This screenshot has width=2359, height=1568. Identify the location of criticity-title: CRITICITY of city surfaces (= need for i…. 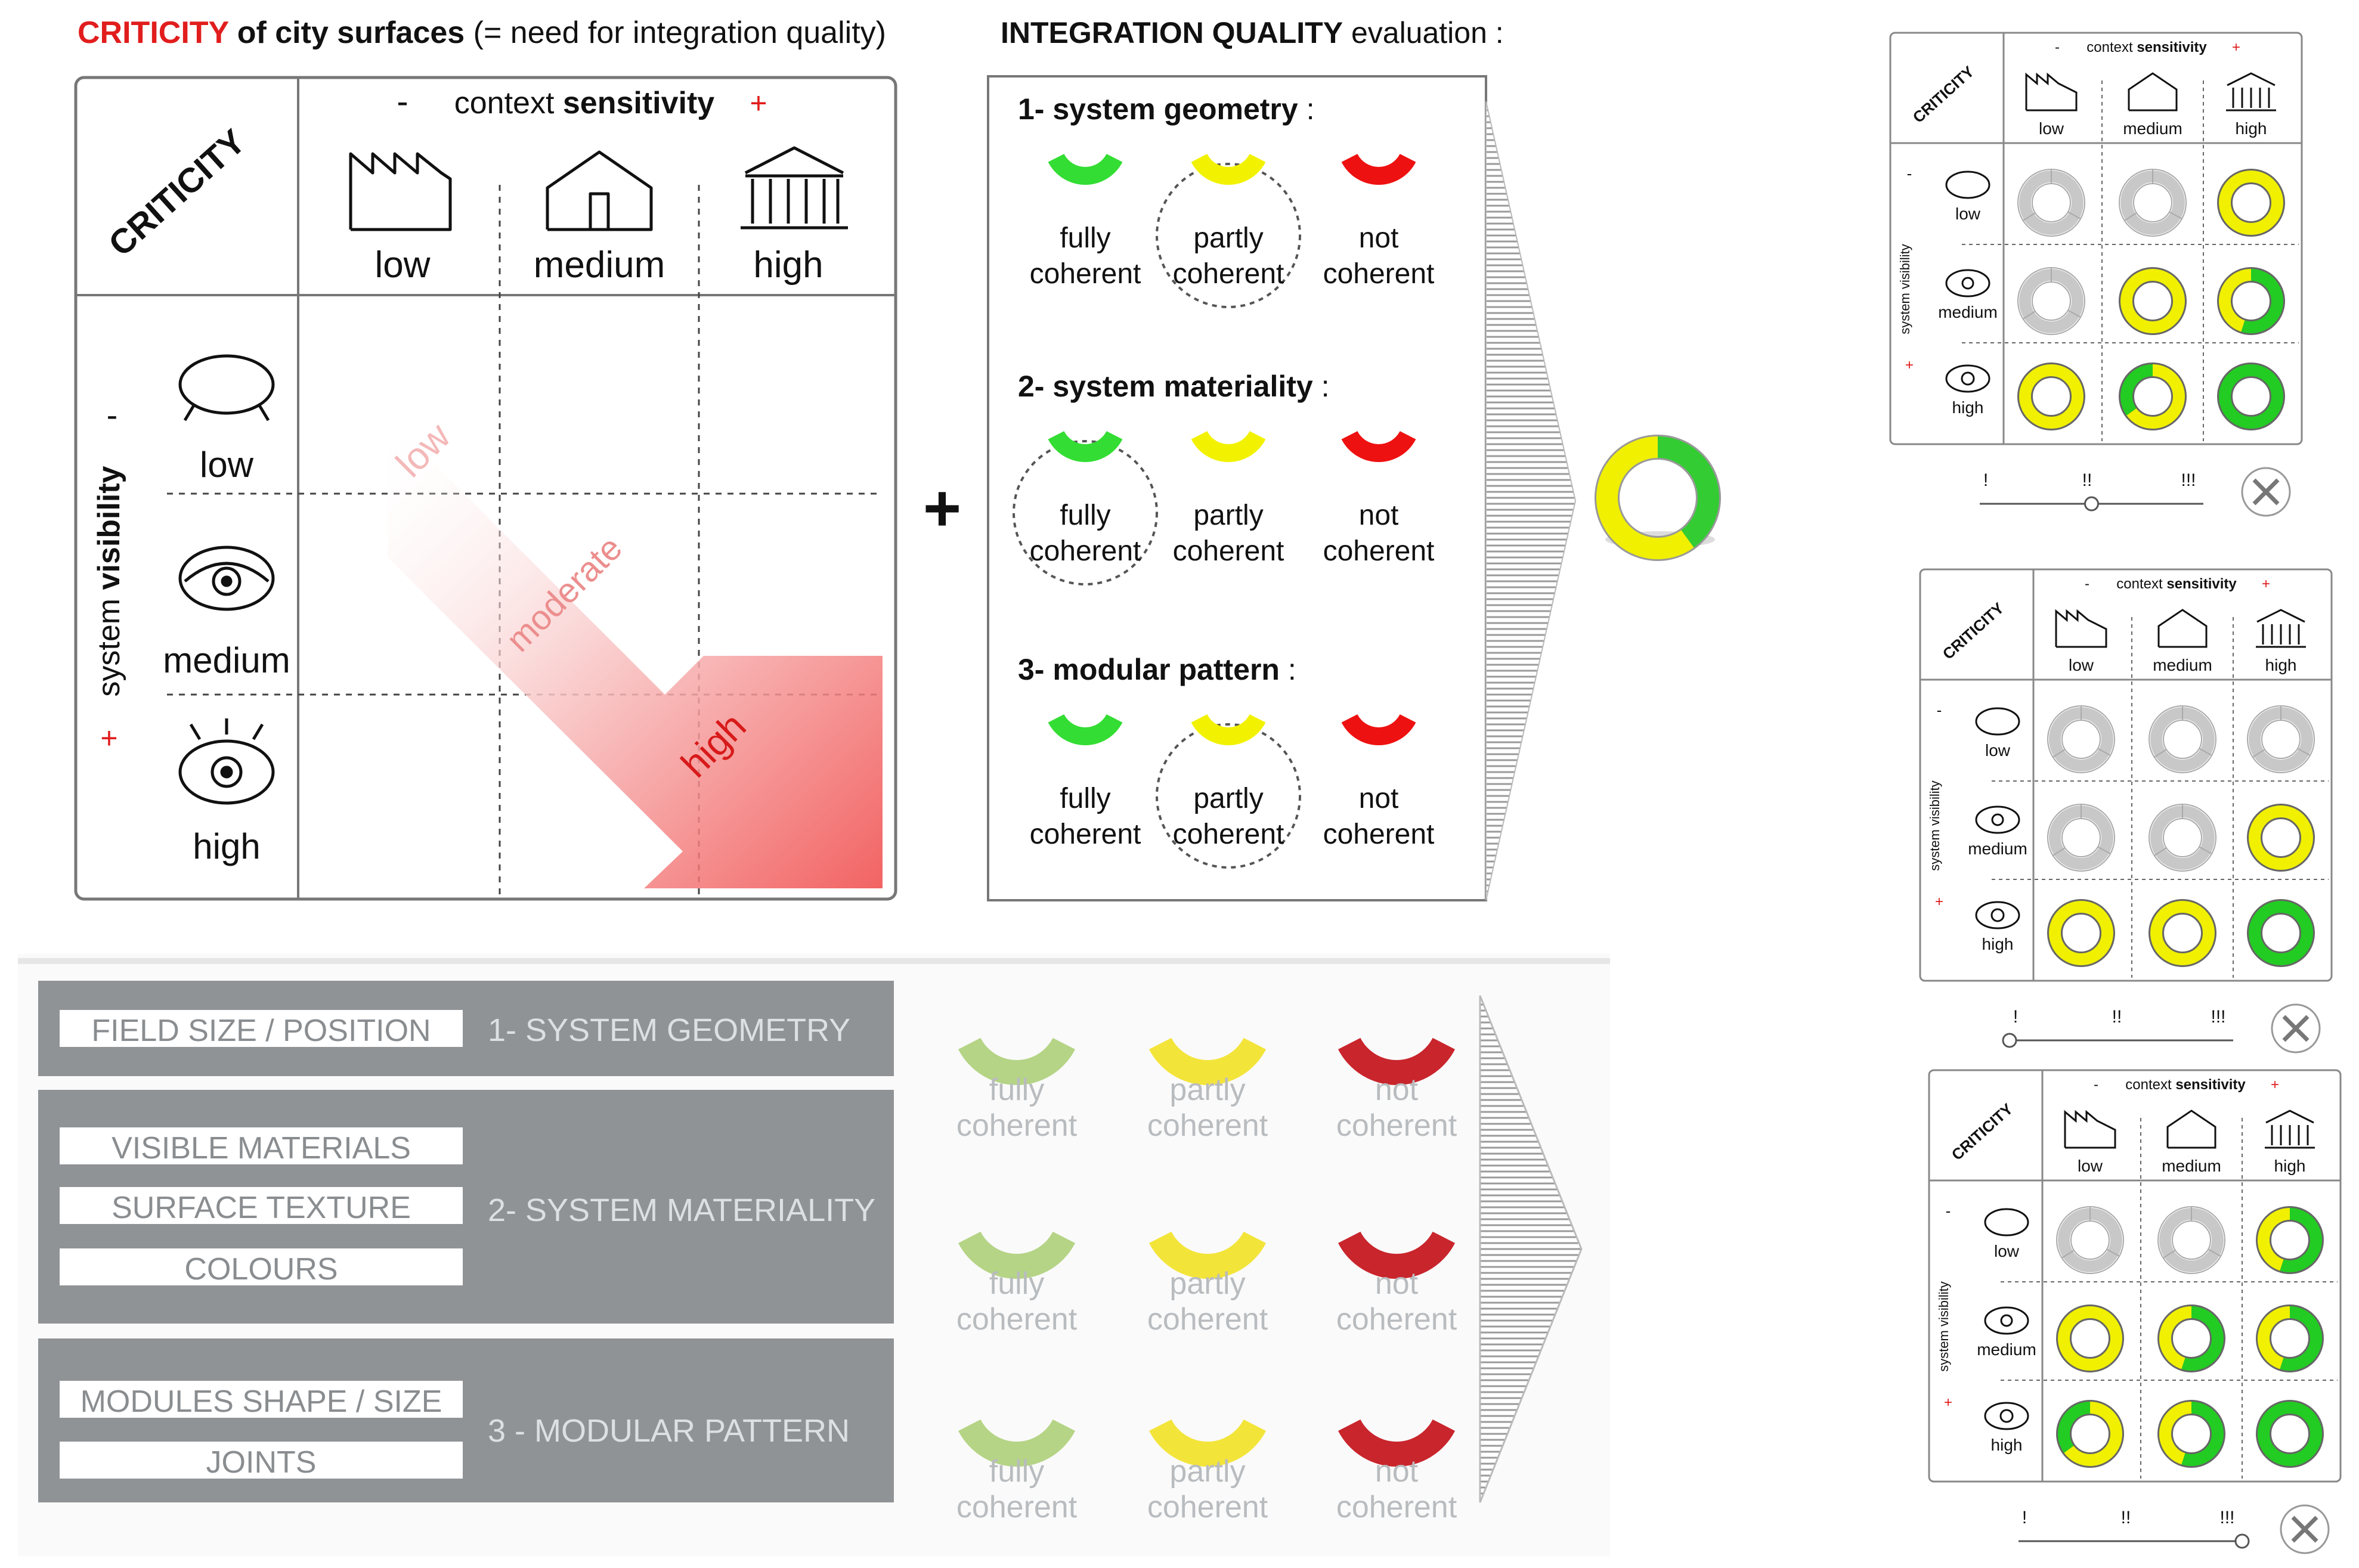
(482, 33).